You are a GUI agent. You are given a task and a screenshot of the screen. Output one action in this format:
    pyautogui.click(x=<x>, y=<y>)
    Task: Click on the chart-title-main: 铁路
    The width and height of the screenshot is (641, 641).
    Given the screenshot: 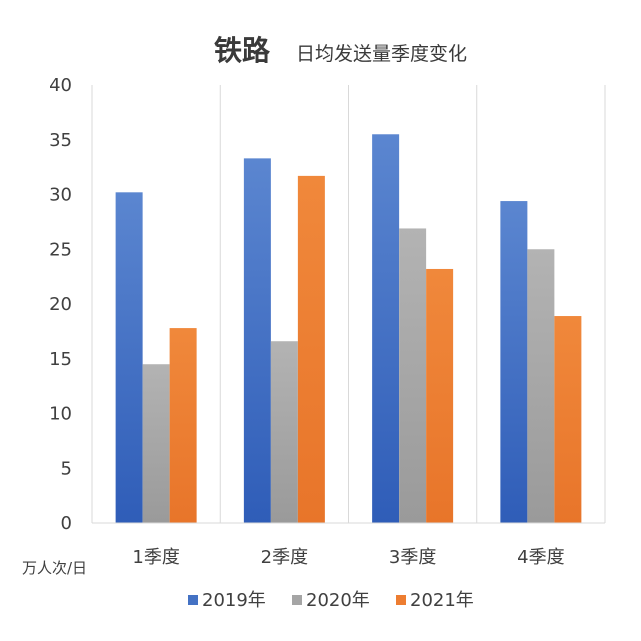 What is the action you would take?
    pyautogui.click(x=242, y=50)
    